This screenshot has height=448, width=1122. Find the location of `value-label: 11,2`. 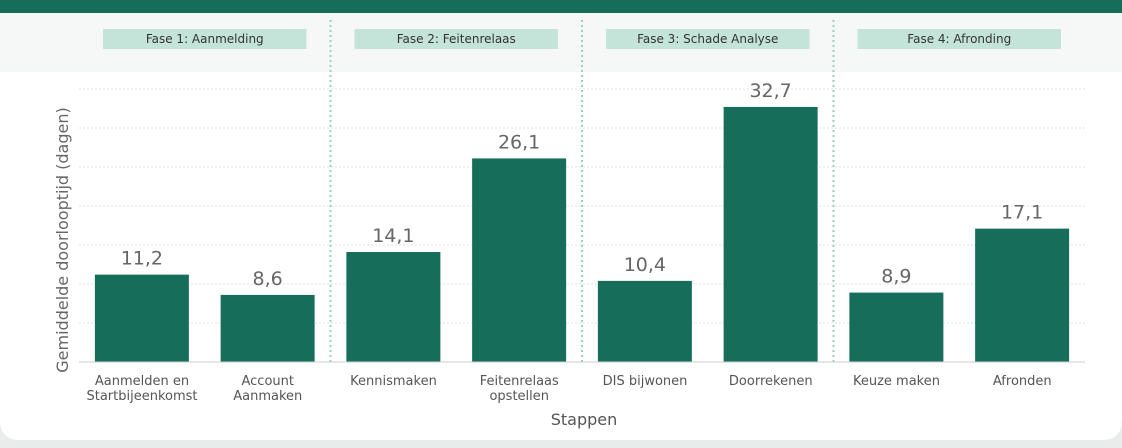

value-label: 11,2 is located at coordinates (142, 259).